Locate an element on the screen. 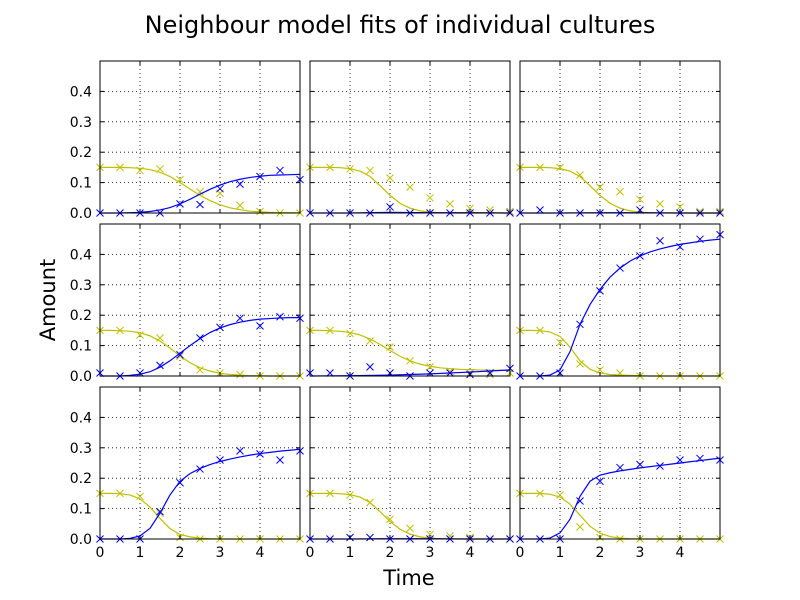 The image size is (800, 600). subplot-9: 0 1 2 3 4 is located at coordinates (620, 473).